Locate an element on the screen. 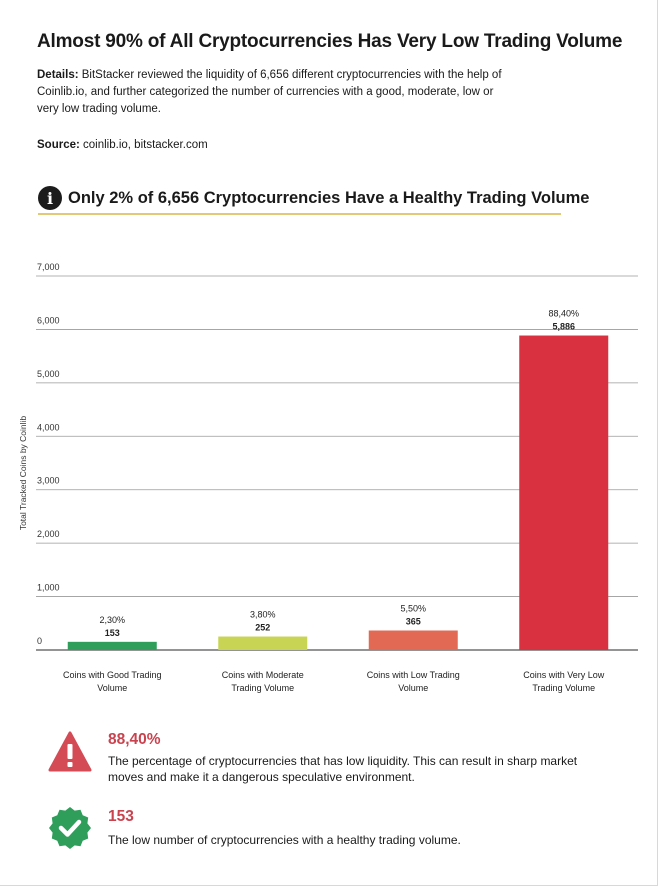 Image resolution: width=659 pixels, height=887 pixels. x-category-label: Coins with Very Low is located at coordinates (564, 675).